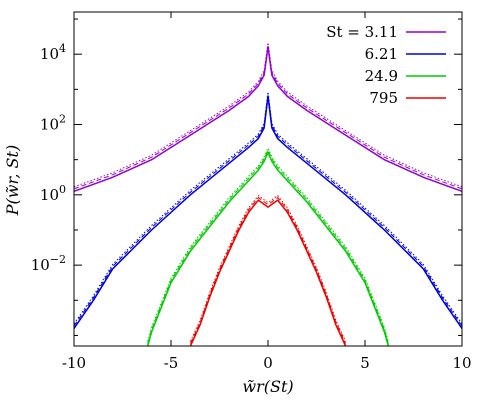 The height and width of the screenshot is (402, 494). Describe the element at coordinates (74, 363) in the screenshot. I see `x-tick-label-0: -10` at that location.